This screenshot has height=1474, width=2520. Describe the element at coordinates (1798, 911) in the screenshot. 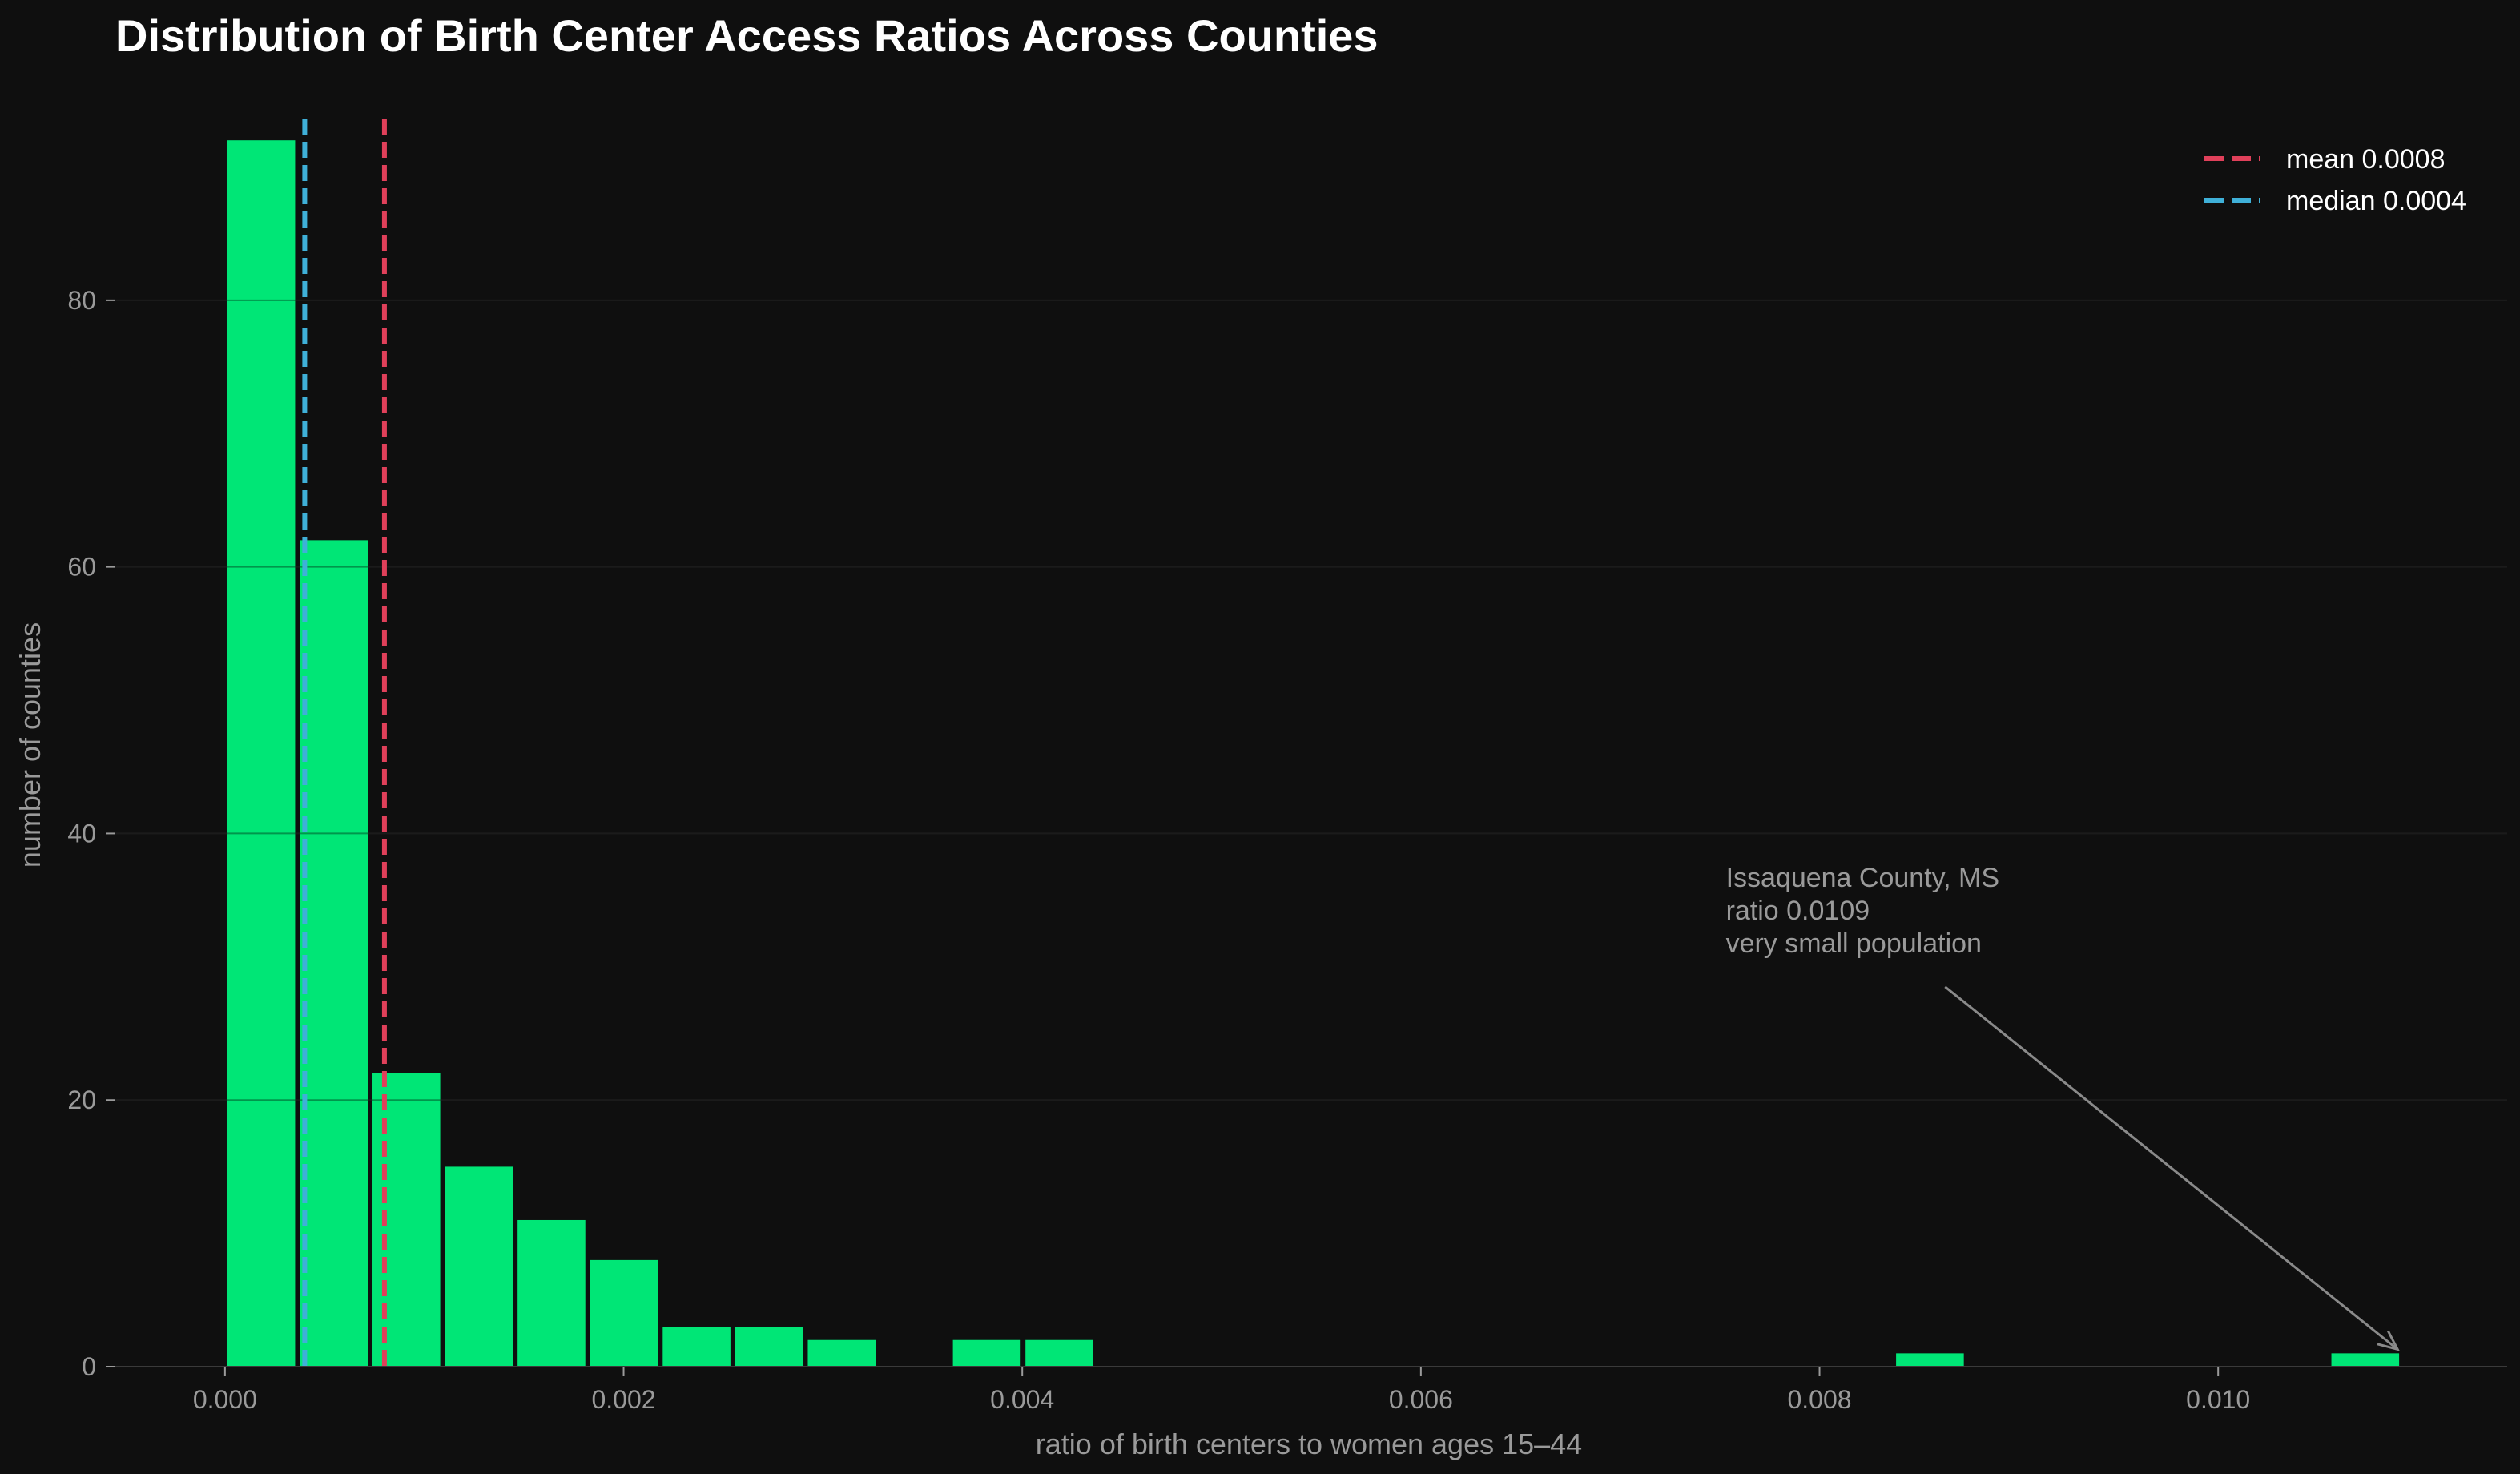

I see `annotation-line-1: ratio 0.0109` at that location.